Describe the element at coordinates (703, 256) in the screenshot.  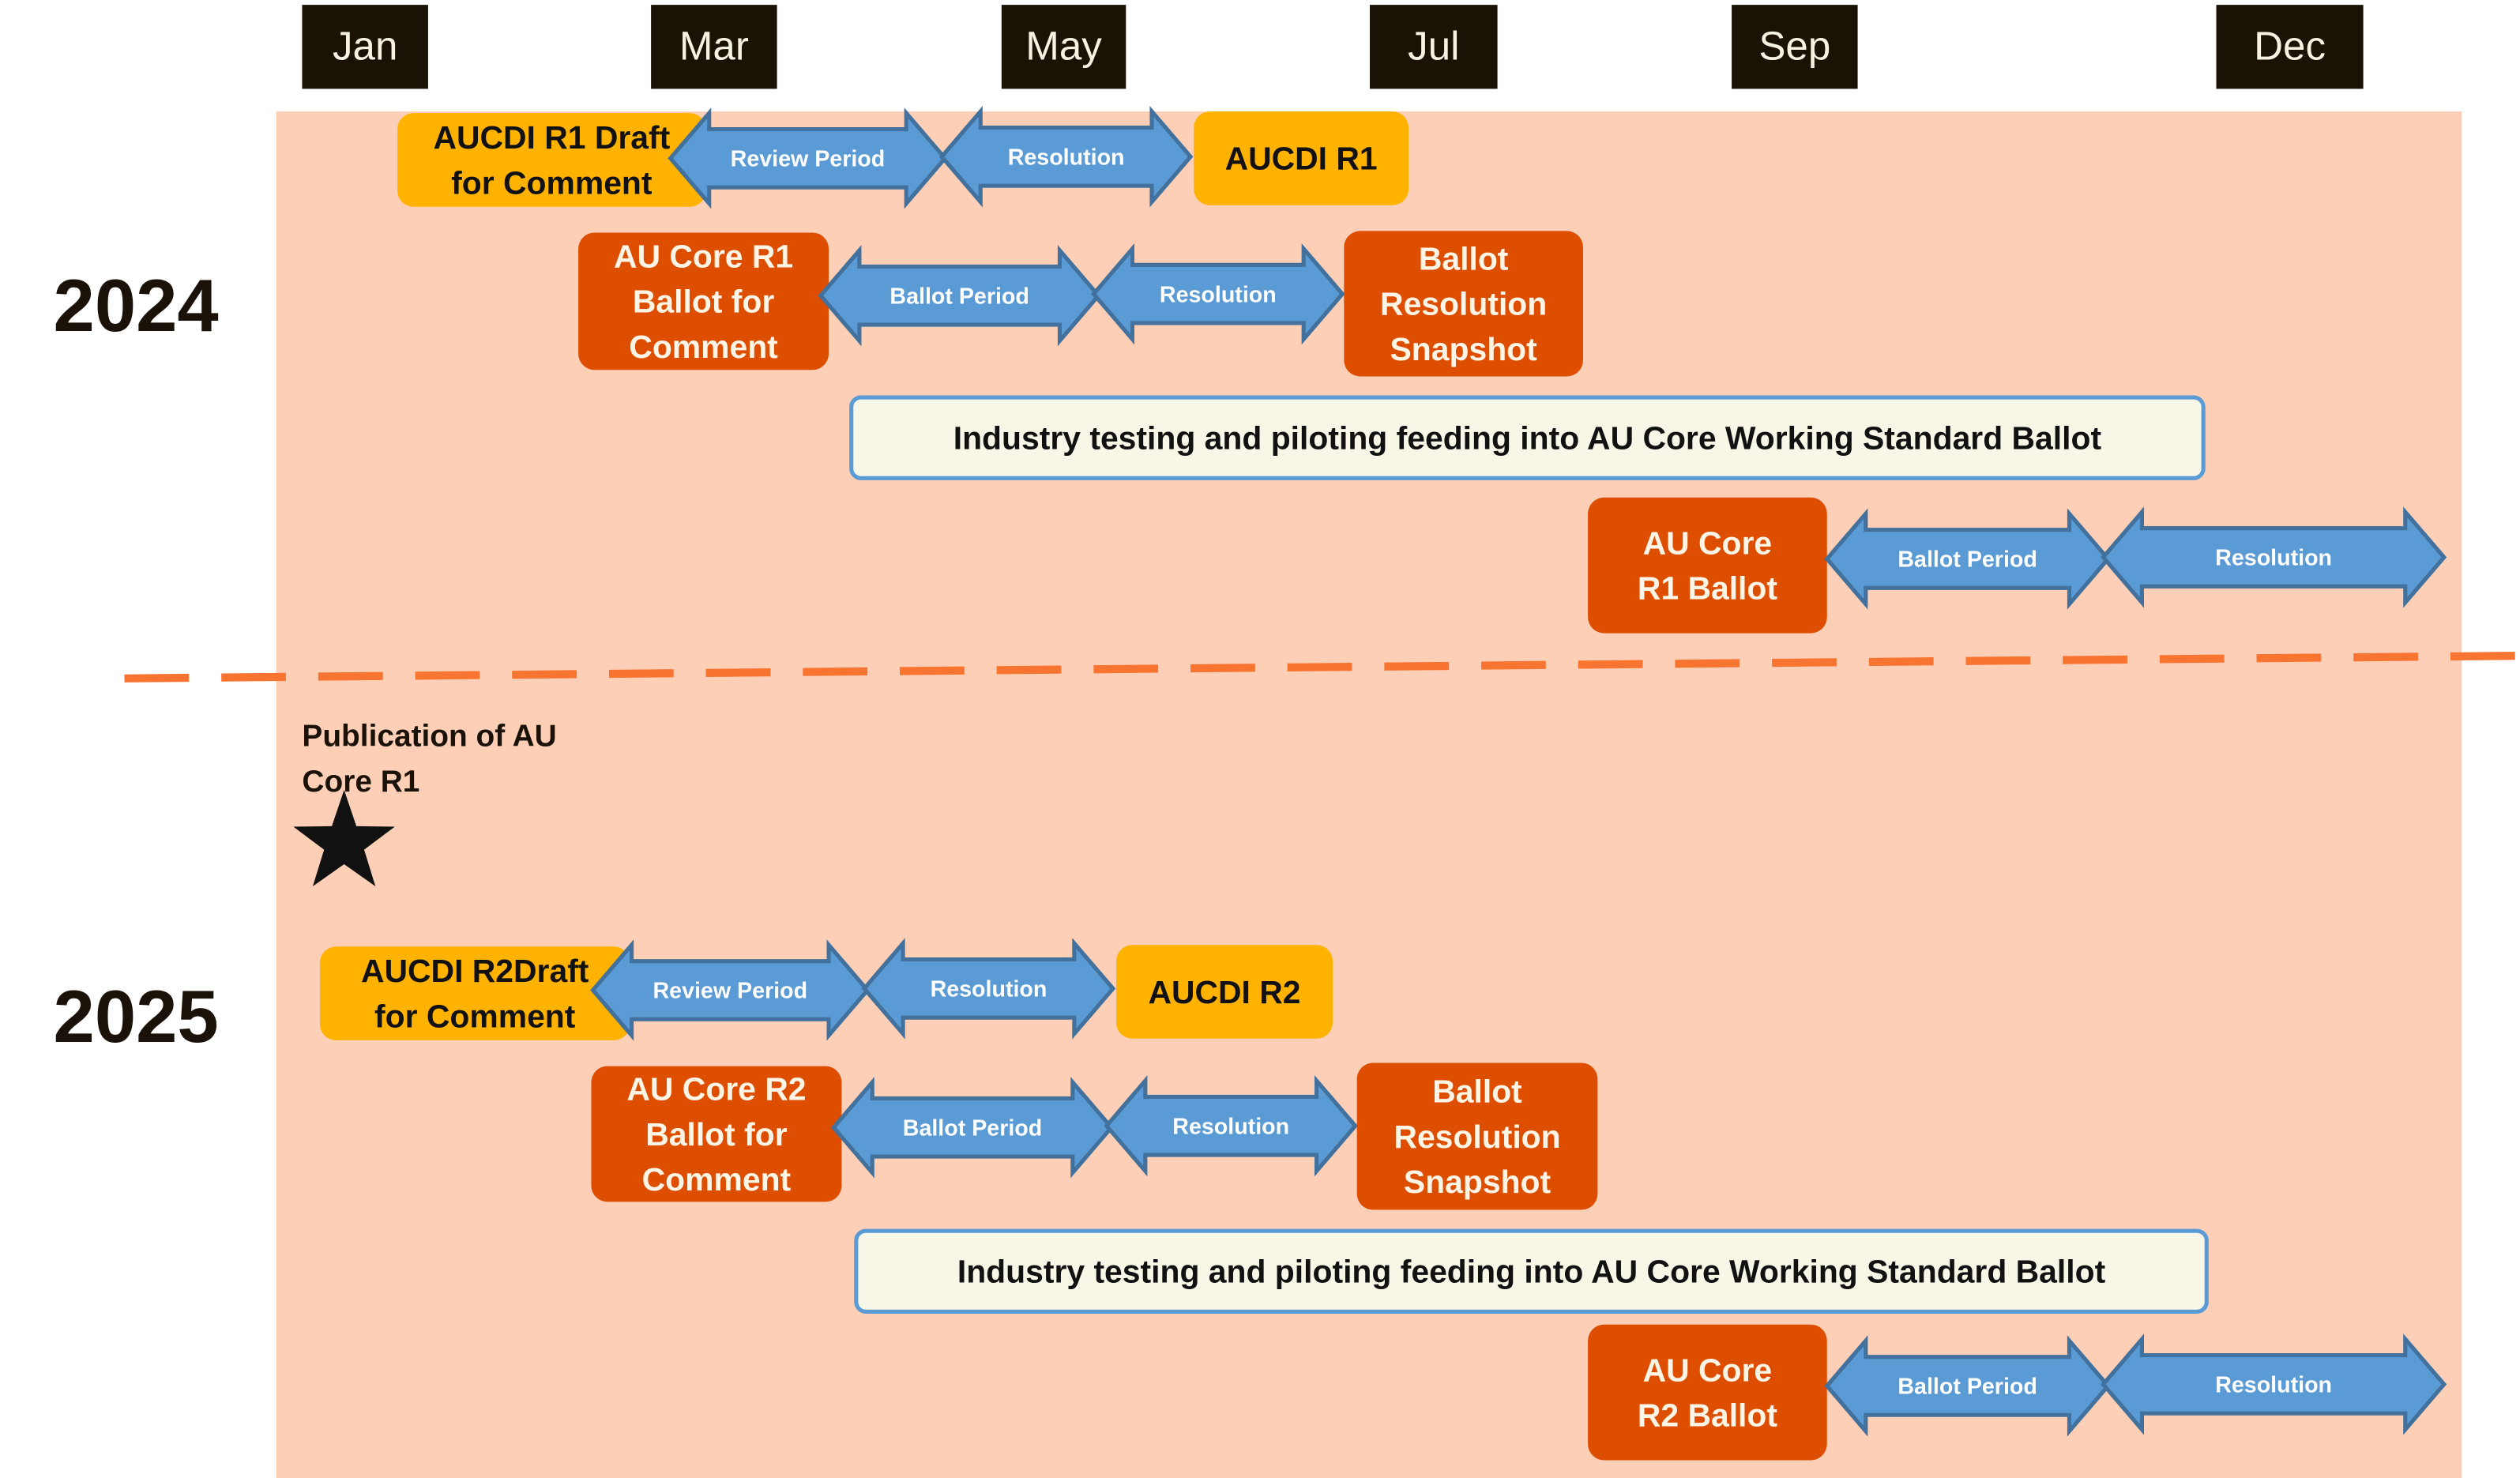
I see `core-ballot-comment-box-text: AU Core R1` at that location.